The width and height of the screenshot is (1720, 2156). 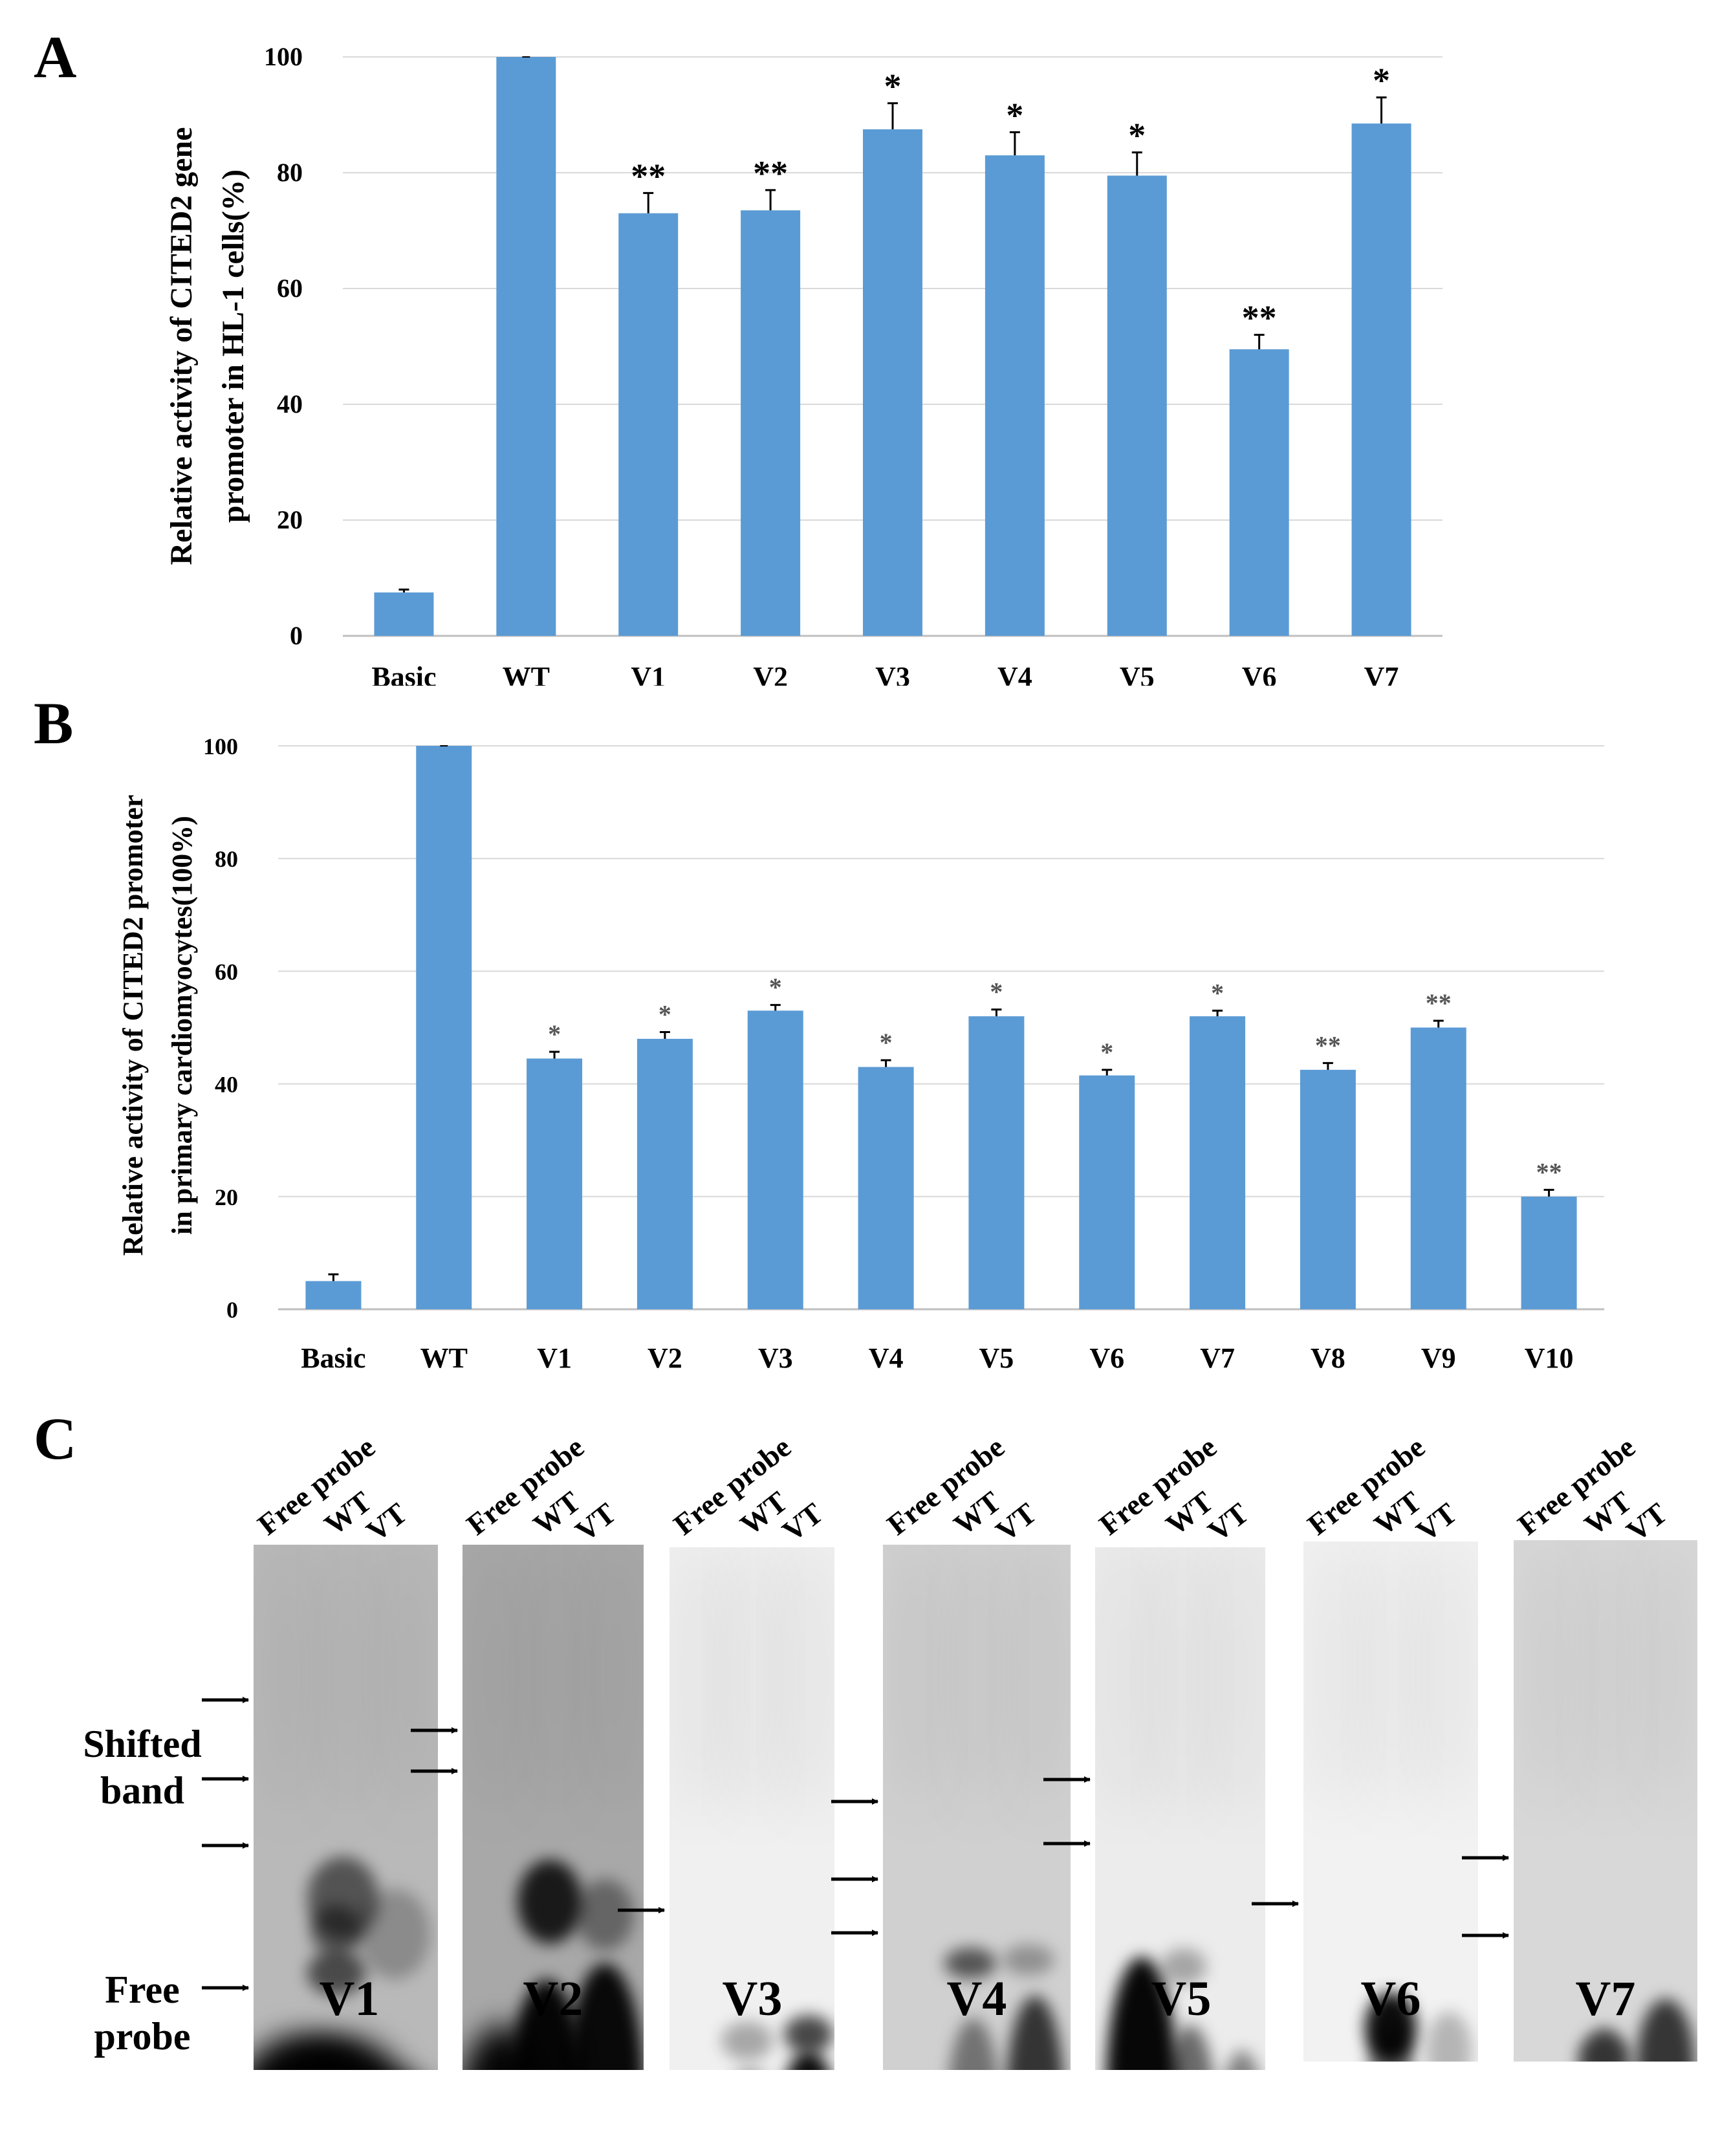 What do you see at coordinates (182, 1025) in the screenshot?
I see `y-axis-title-line2: in primary cardiomyocytes(100%)` at bounding box center [182, 1025].